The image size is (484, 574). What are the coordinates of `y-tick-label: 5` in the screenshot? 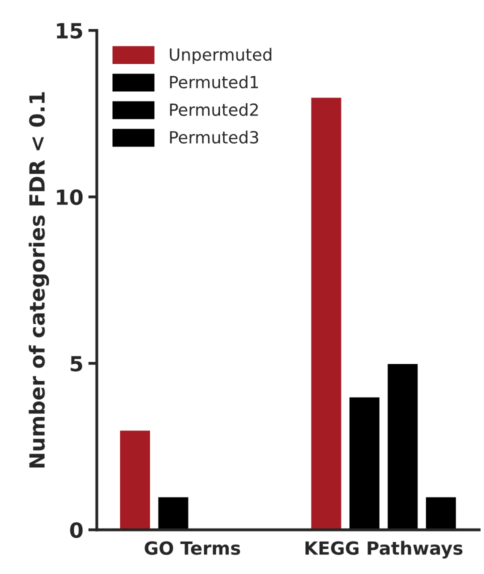 It's located at (76, 364).